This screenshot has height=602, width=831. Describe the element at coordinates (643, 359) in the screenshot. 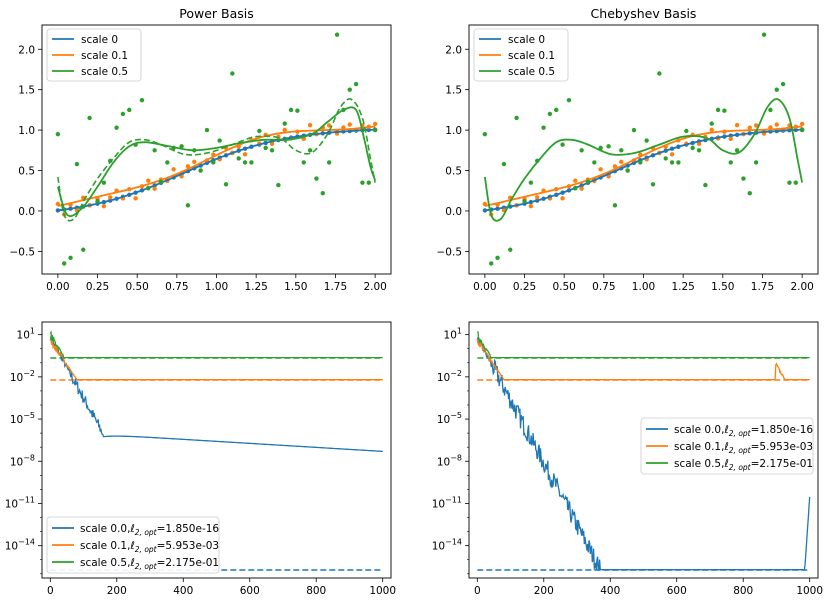

I see `scale-0.1-loss-line` at that location.